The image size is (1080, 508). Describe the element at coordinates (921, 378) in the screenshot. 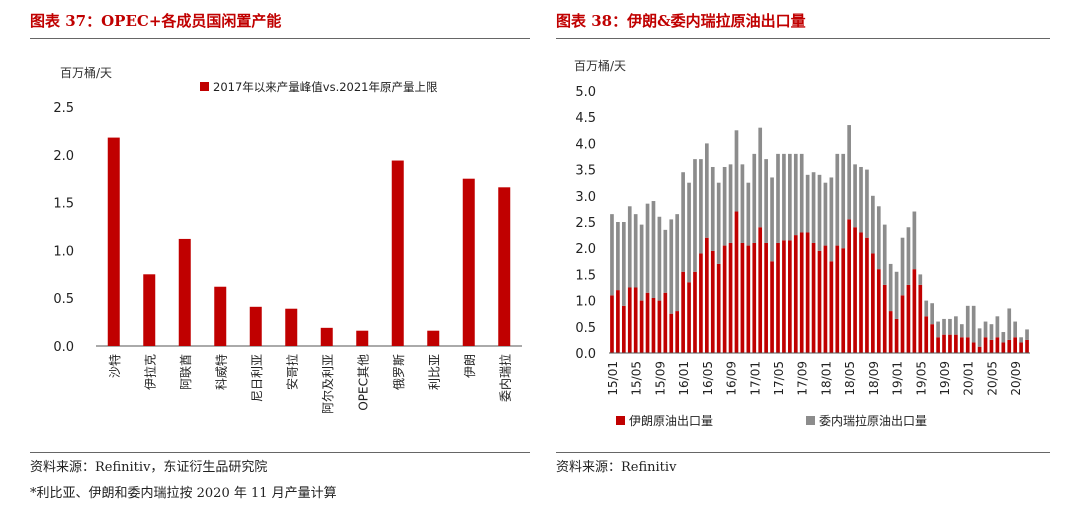

I see `right-x-tick-group: 19/05` at that location.